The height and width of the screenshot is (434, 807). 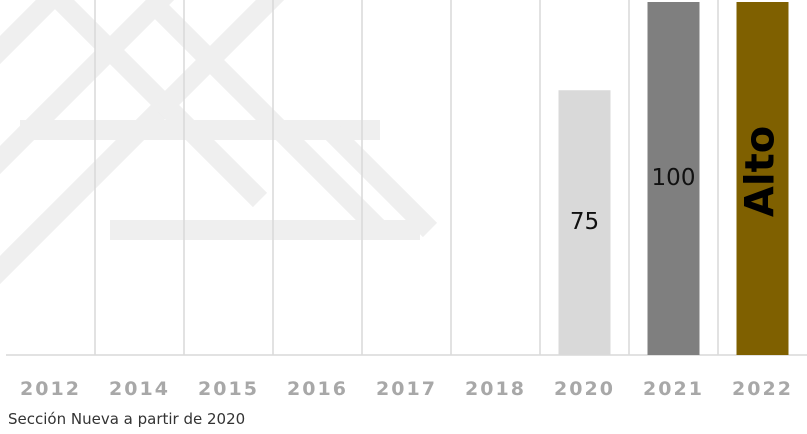 I want to click on bar-value-label-2020: 75, so click(x=584, y=222).